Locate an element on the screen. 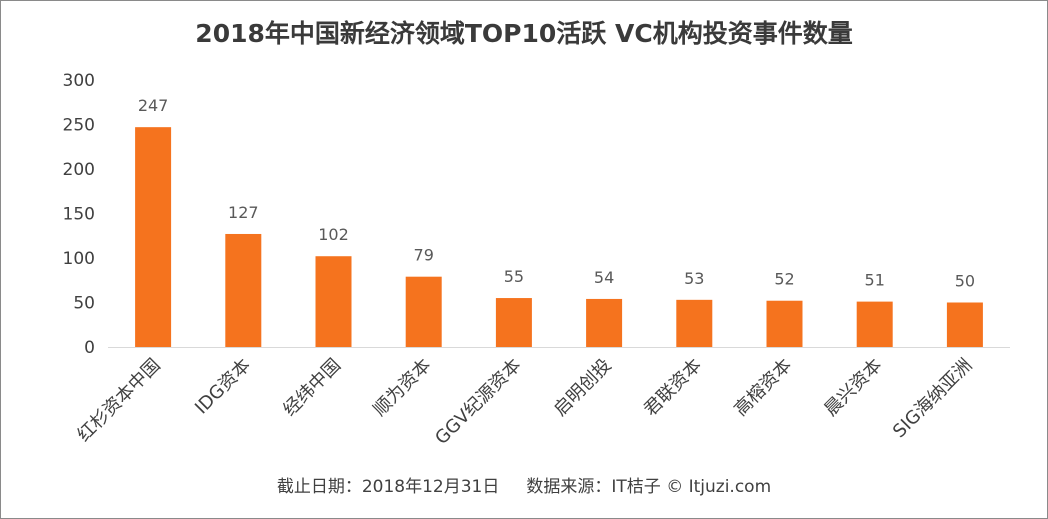 Image resolution: width=1048 pixels, height=519 pixels. y-tick-label: 50 is located at coordinates (84, 304).